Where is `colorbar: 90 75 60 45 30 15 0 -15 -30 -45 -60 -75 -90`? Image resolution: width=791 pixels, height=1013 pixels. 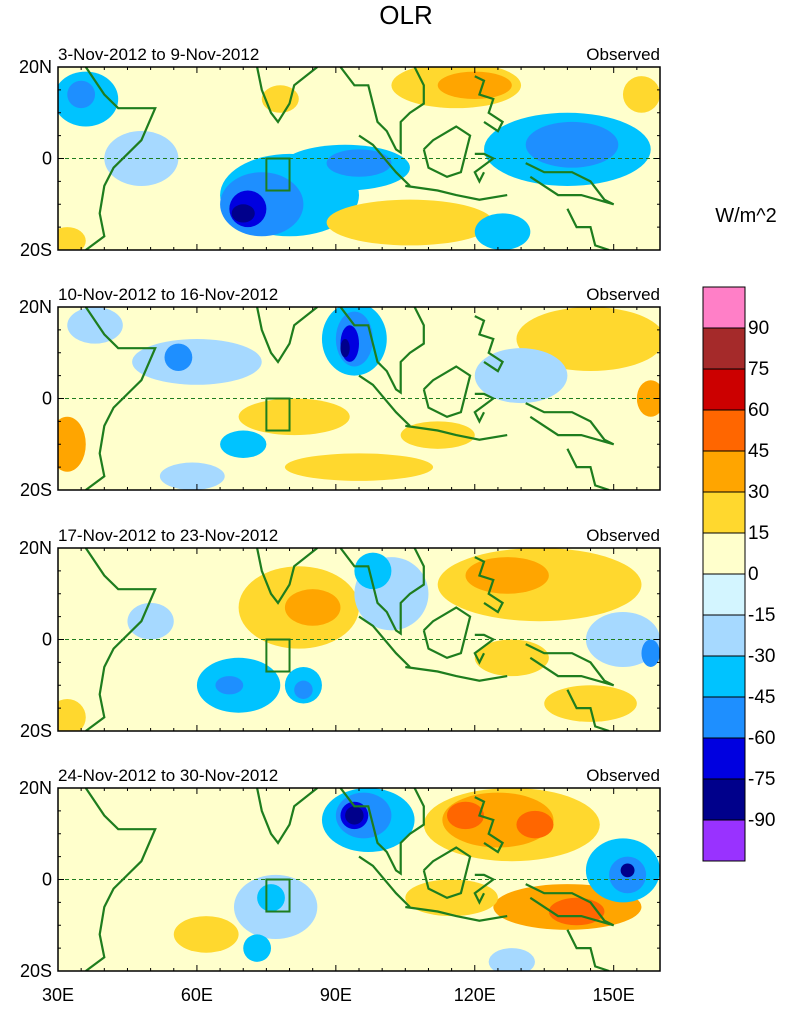 colorbar: 90 75 60 45 30 15 0 -15 -30 -45 -60 -75 -90 is located at coordinates (738, 574).